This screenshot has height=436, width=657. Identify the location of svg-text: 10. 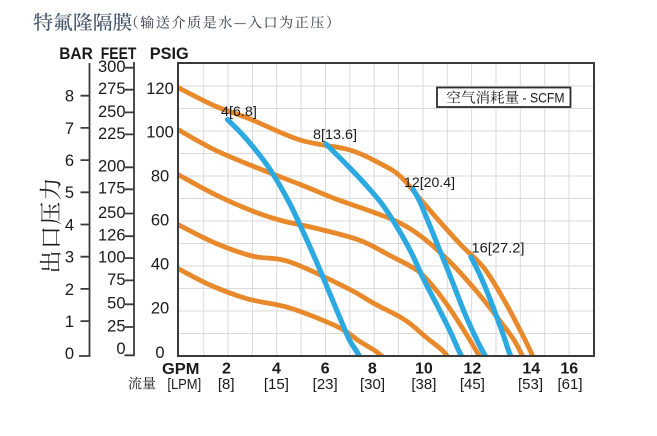
(424, 369).